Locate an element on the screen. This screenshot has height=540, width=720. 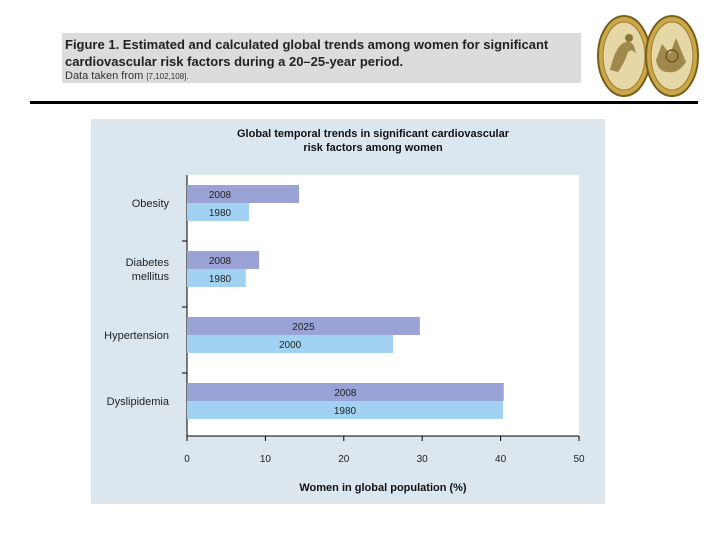
x-axis-label: Women in global population (%) is located at coordinates (383, 488).